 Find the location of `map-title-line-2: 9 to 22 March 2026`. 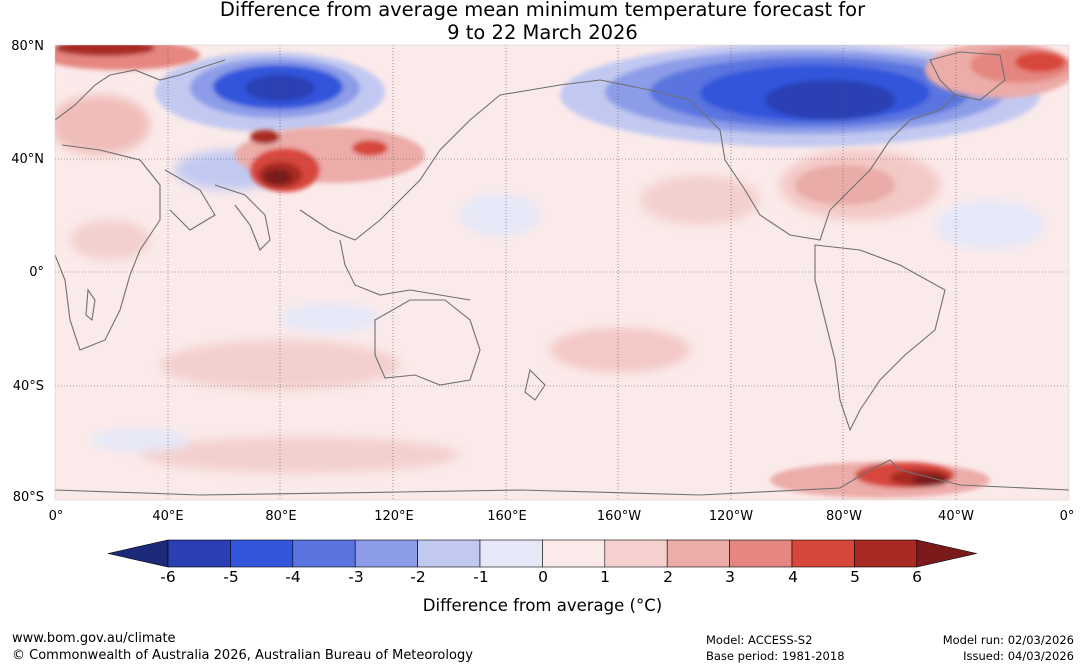

map-title-line-2: 9 to 22 March 2026 is located at coordinates (542, 32).